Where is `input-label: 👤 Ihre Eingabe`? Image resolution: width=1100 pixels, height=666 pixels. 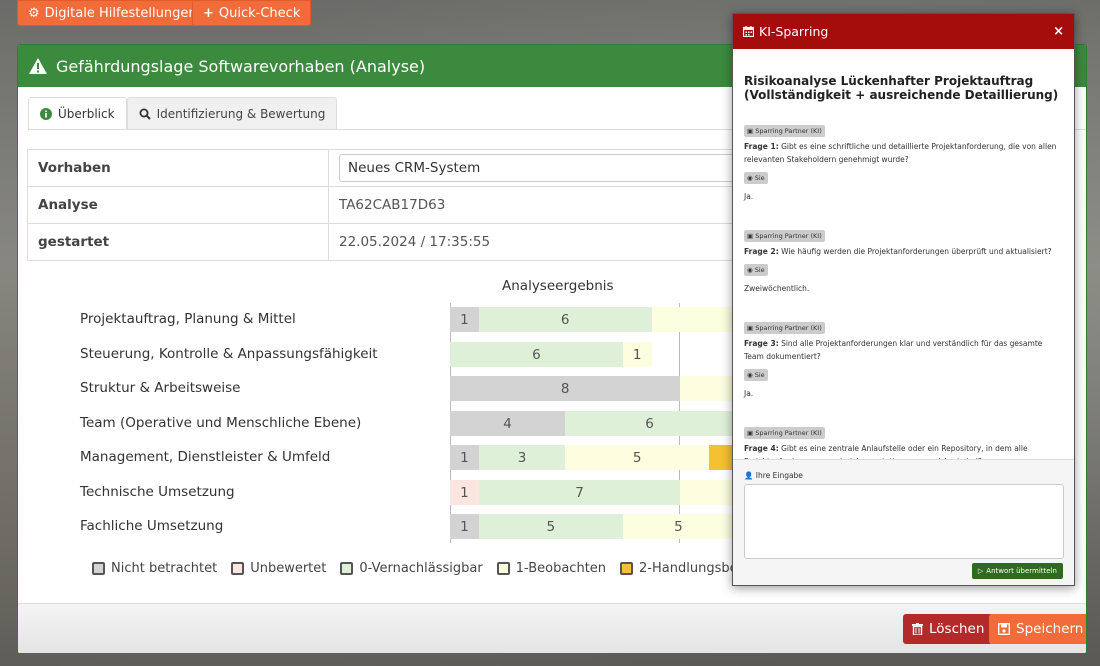 input-label: 👤 Ihre Eingabe is located at coordinates (773, 475).